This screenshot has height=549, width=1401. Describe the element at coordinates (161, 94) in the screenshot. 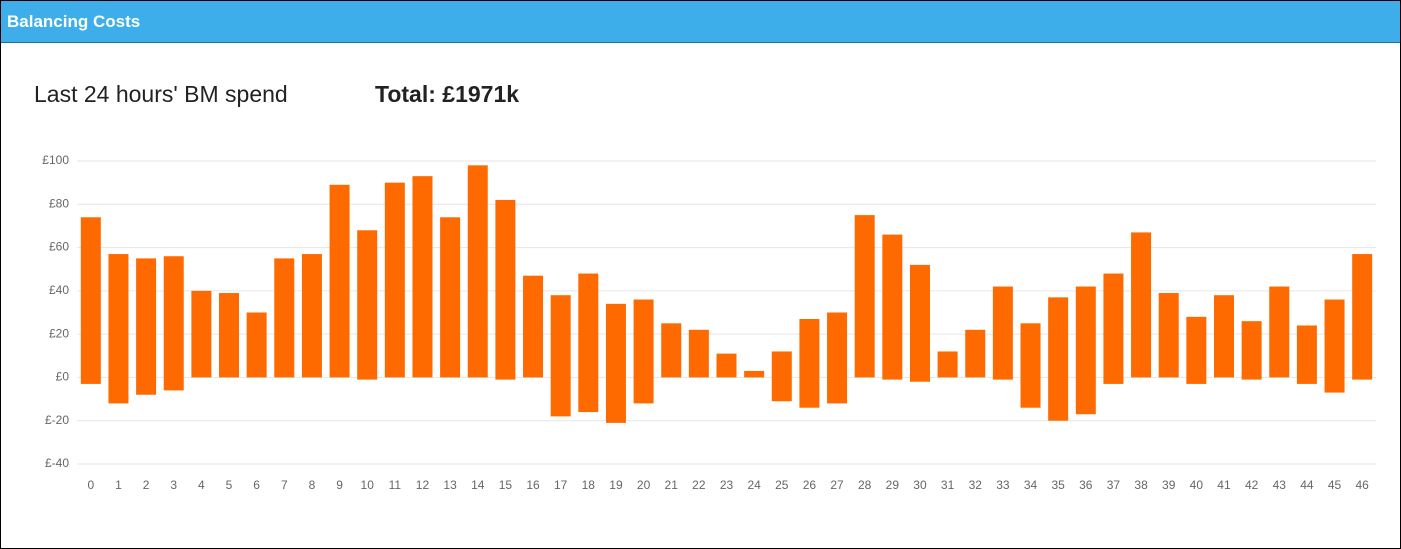

I see `subtitle: Last 24 hours' BM spend` at that location.